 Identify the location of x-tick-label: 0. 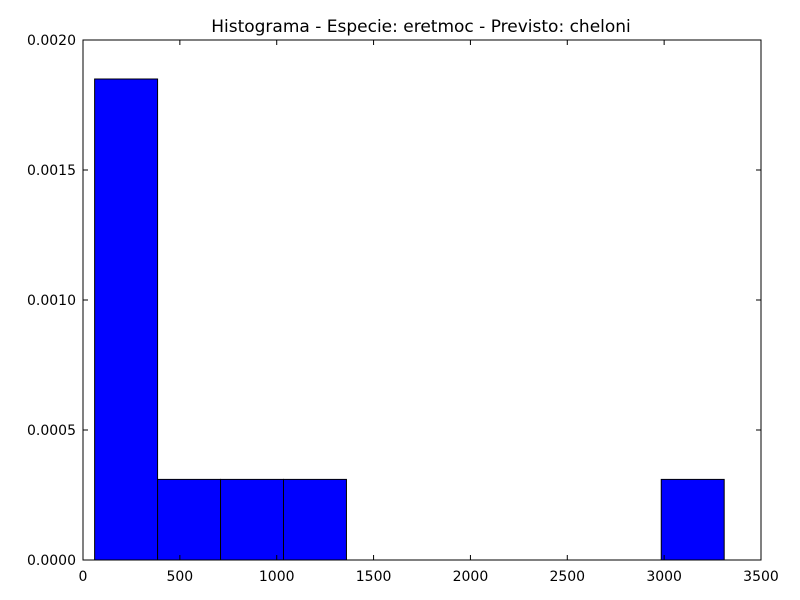
(83, 577).